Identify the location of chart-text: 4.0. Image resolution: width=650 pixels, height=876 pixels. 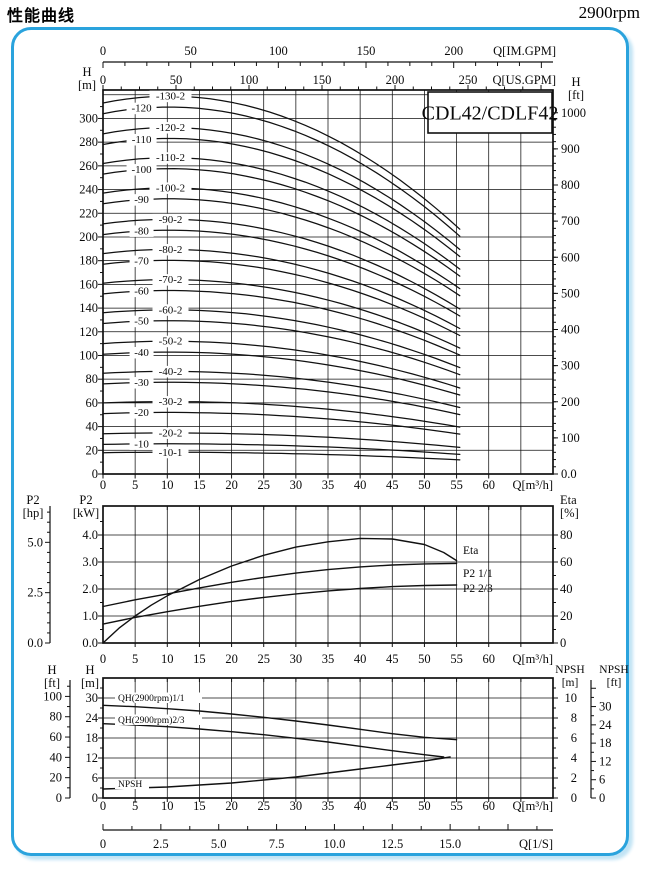
(90, 535).